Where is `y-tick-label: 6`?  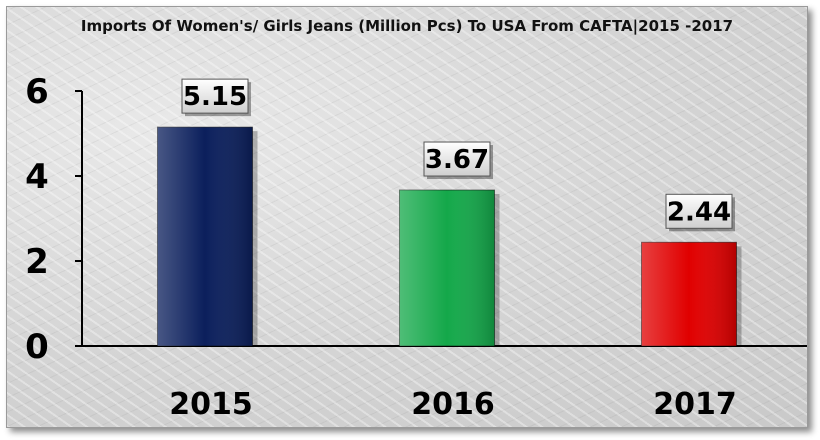 y-tick-label: 6 is located at coordinates (37, 92).